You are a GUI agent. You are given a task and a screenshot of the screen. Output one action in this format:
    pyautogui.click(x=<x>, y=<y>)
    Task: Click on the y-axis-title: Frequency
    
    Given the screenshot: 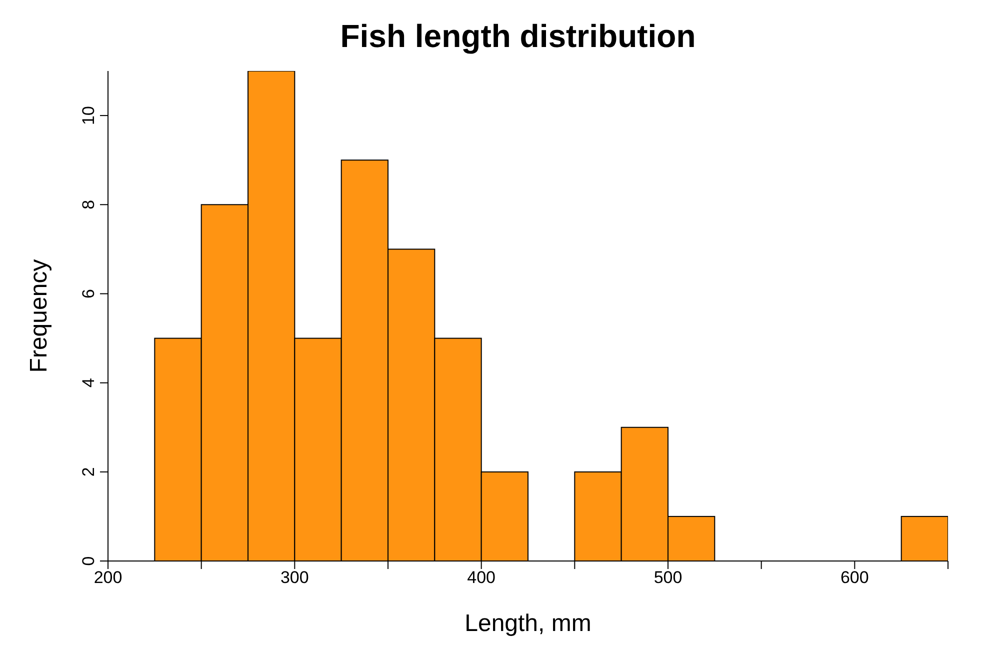 What is the action you would take?
    pyautogui.click(x=39, y=316)
    